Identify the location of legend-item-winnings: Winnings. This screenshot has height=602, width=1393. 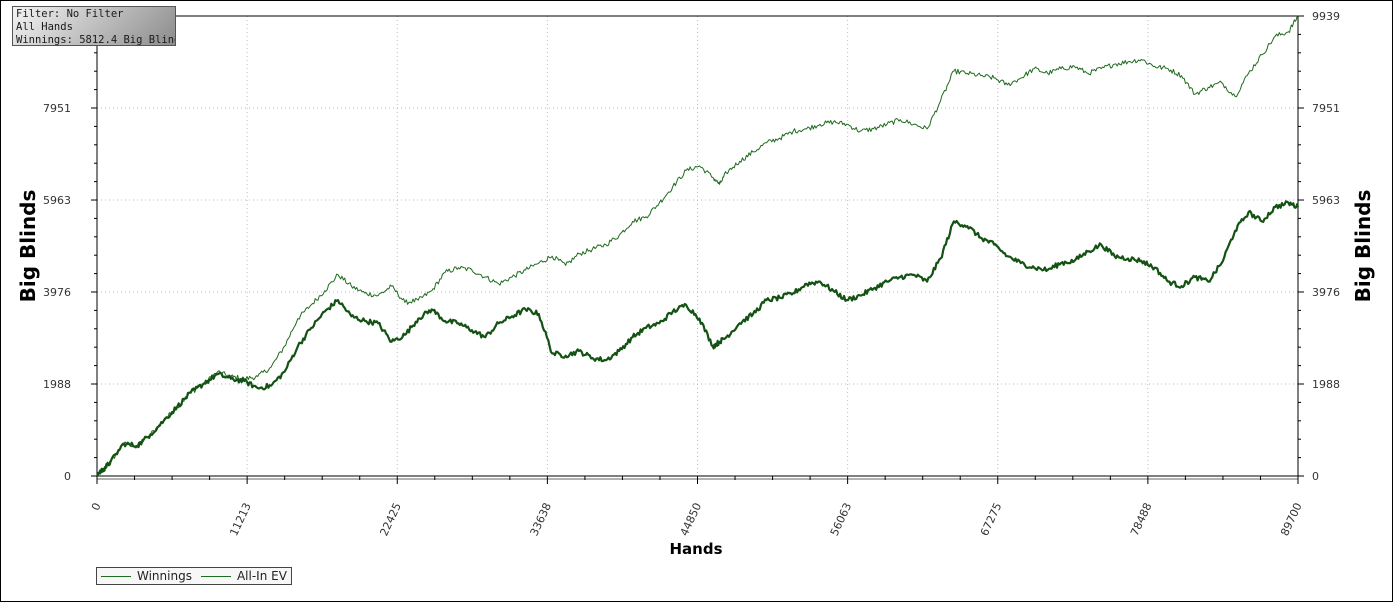
(146, 576).